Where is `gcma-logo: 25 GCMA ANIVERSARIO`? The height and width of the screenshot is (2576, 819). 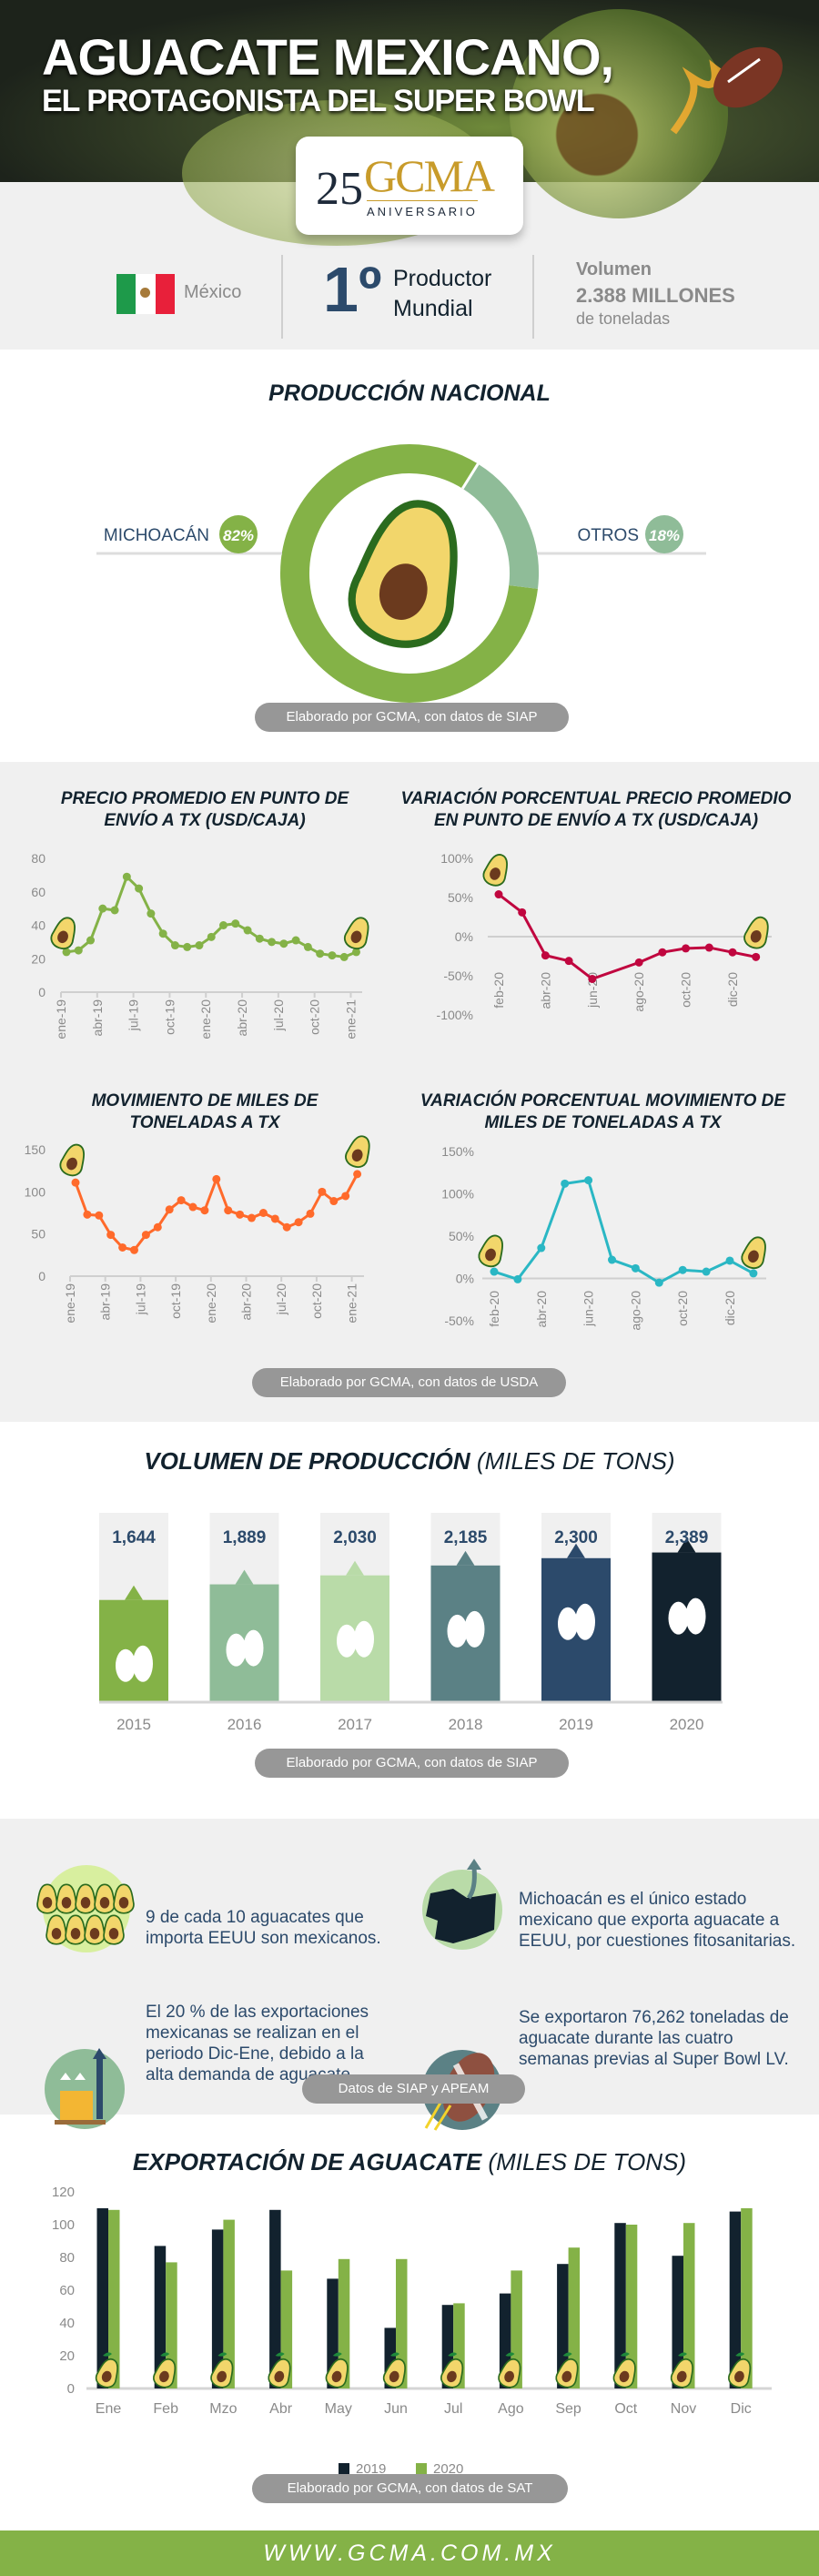 gcma-logo: 25 GCMA ANIVERSARIO is located at coordinates (410, 186).